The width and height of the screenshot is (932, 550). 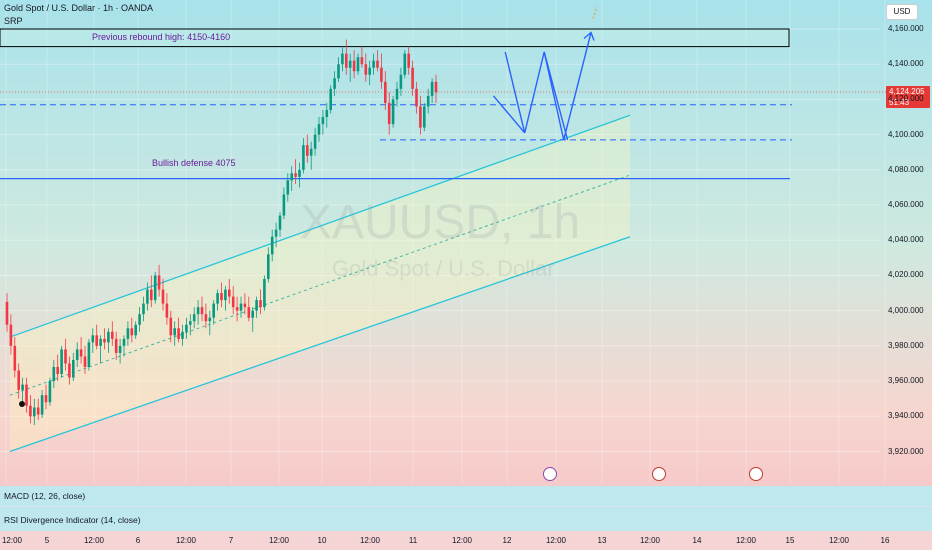 I want to click on event-icons, so click(x=391, y=441).